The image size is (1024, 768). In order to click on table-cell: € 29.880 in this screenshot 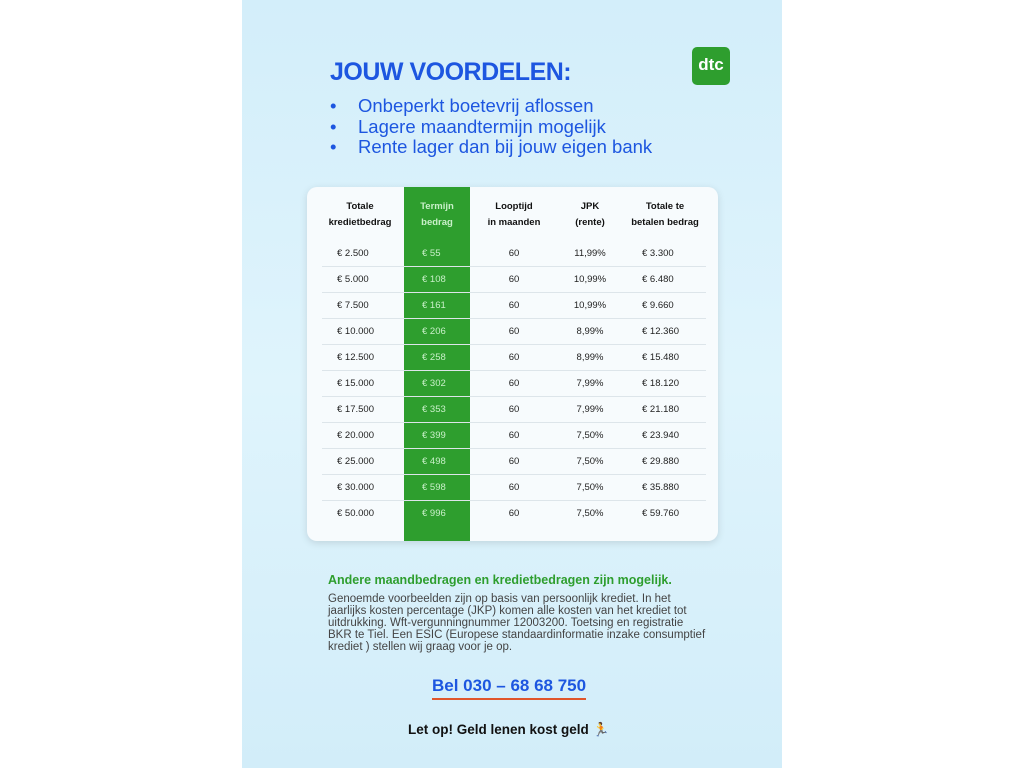, I will do `click(660, 461)`.